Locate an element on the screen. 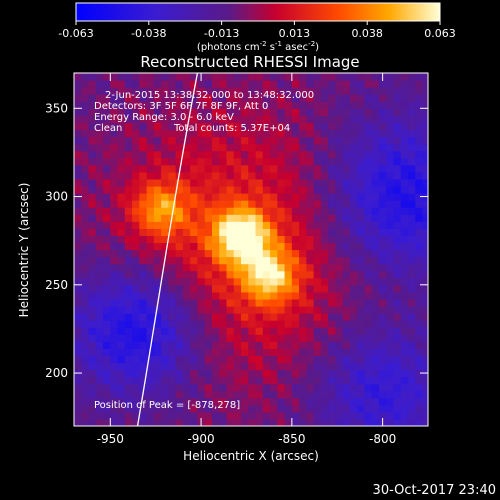 This screenshot has height=500, width=500. colorbar-tick-1: -0.038 is located at coordinates (148, 33).